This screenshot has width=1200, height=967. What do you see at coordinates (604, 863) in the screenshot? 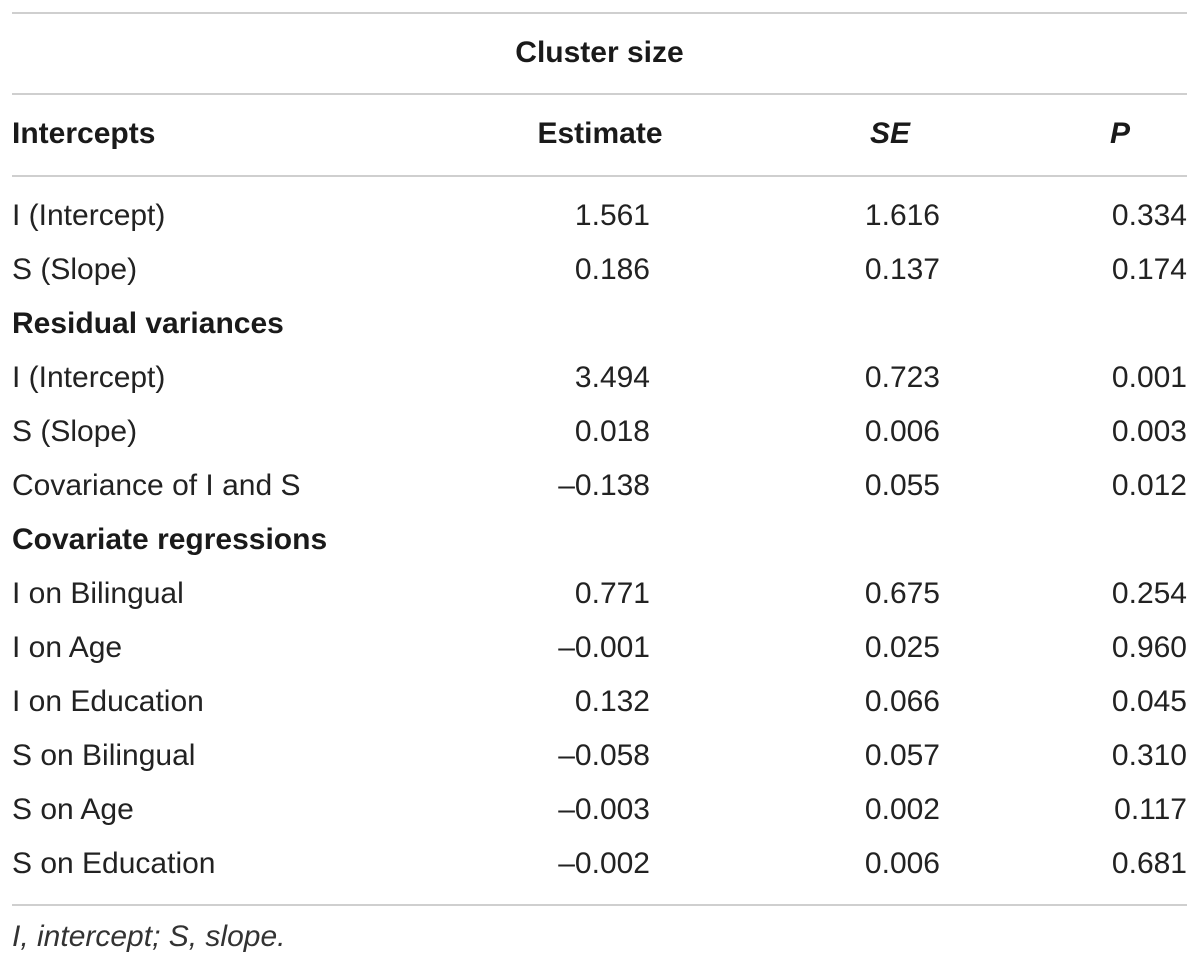
I see `estimate-value: –0.002` at bounding box center [604, 863].